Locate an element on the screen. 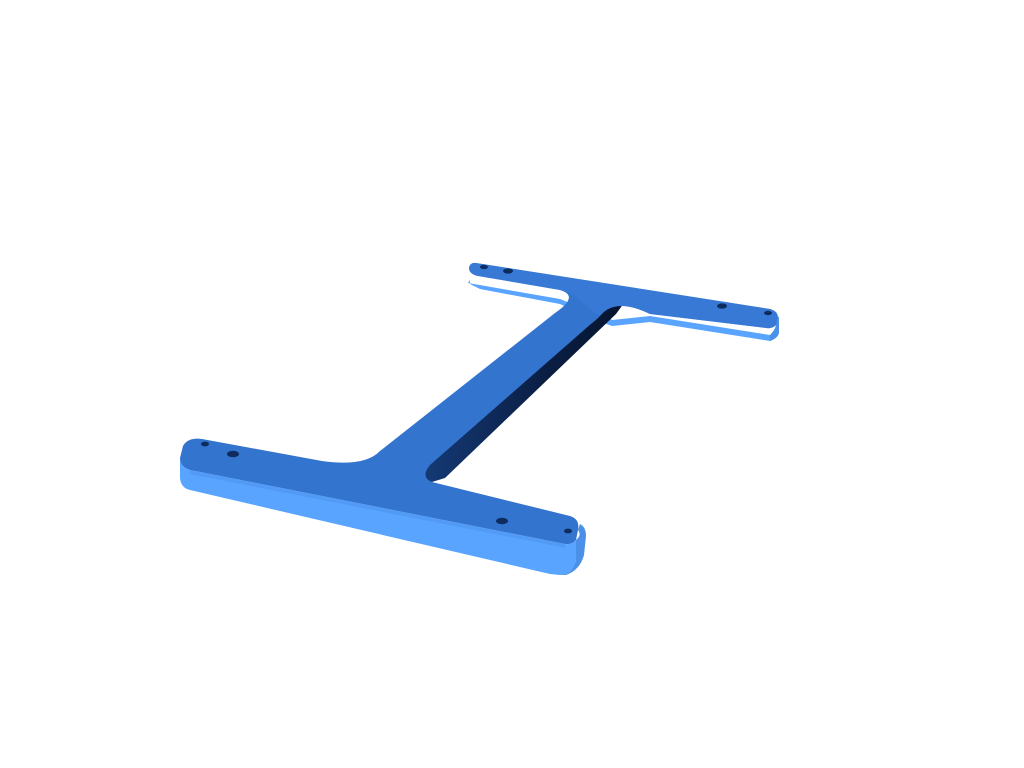  bottom-bar-front-face is located at coordinates (378, 516).